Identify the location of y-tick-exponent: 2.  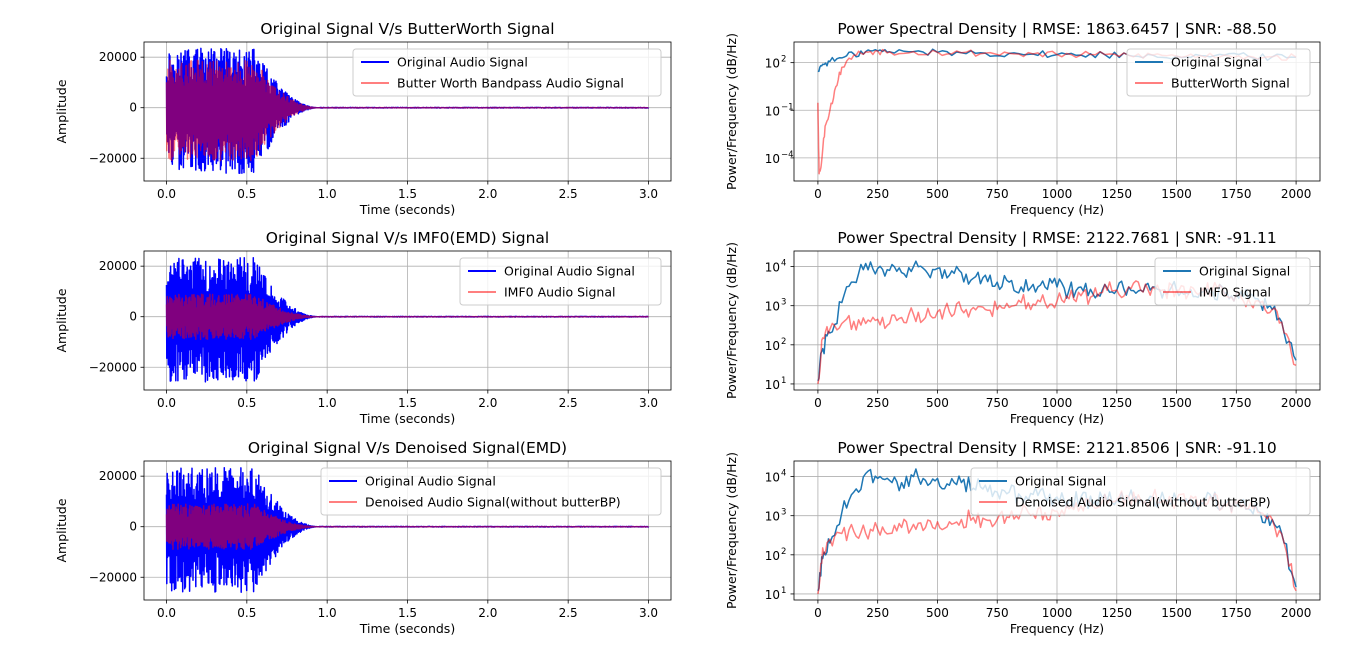
(783, 342).